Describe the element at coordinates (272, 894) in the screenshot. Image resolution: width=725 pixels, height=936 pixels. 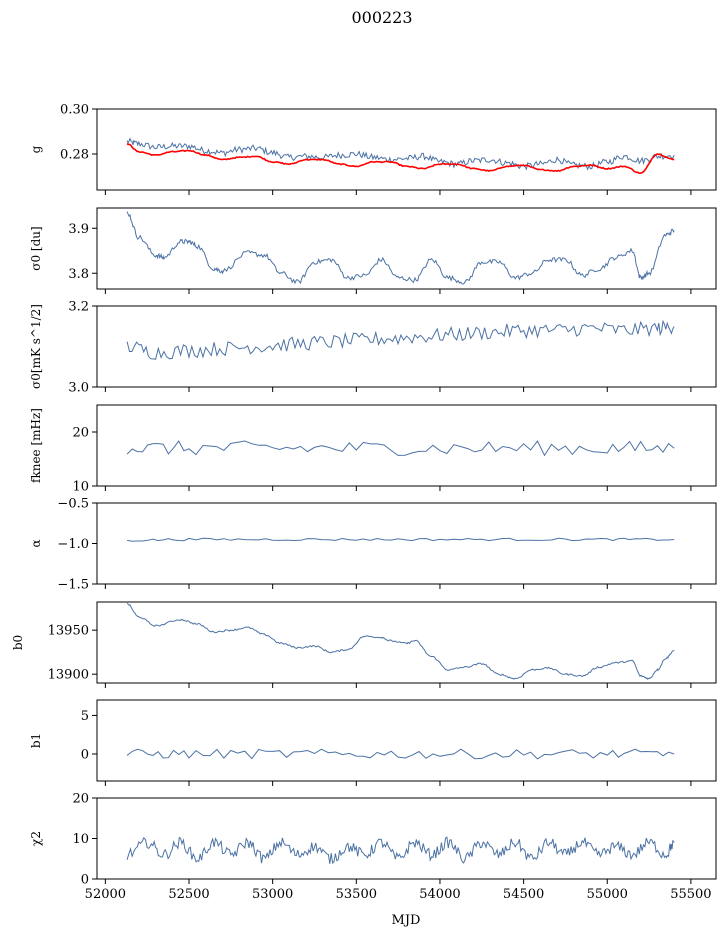
I see `x-tick-label: 53000` at that location.